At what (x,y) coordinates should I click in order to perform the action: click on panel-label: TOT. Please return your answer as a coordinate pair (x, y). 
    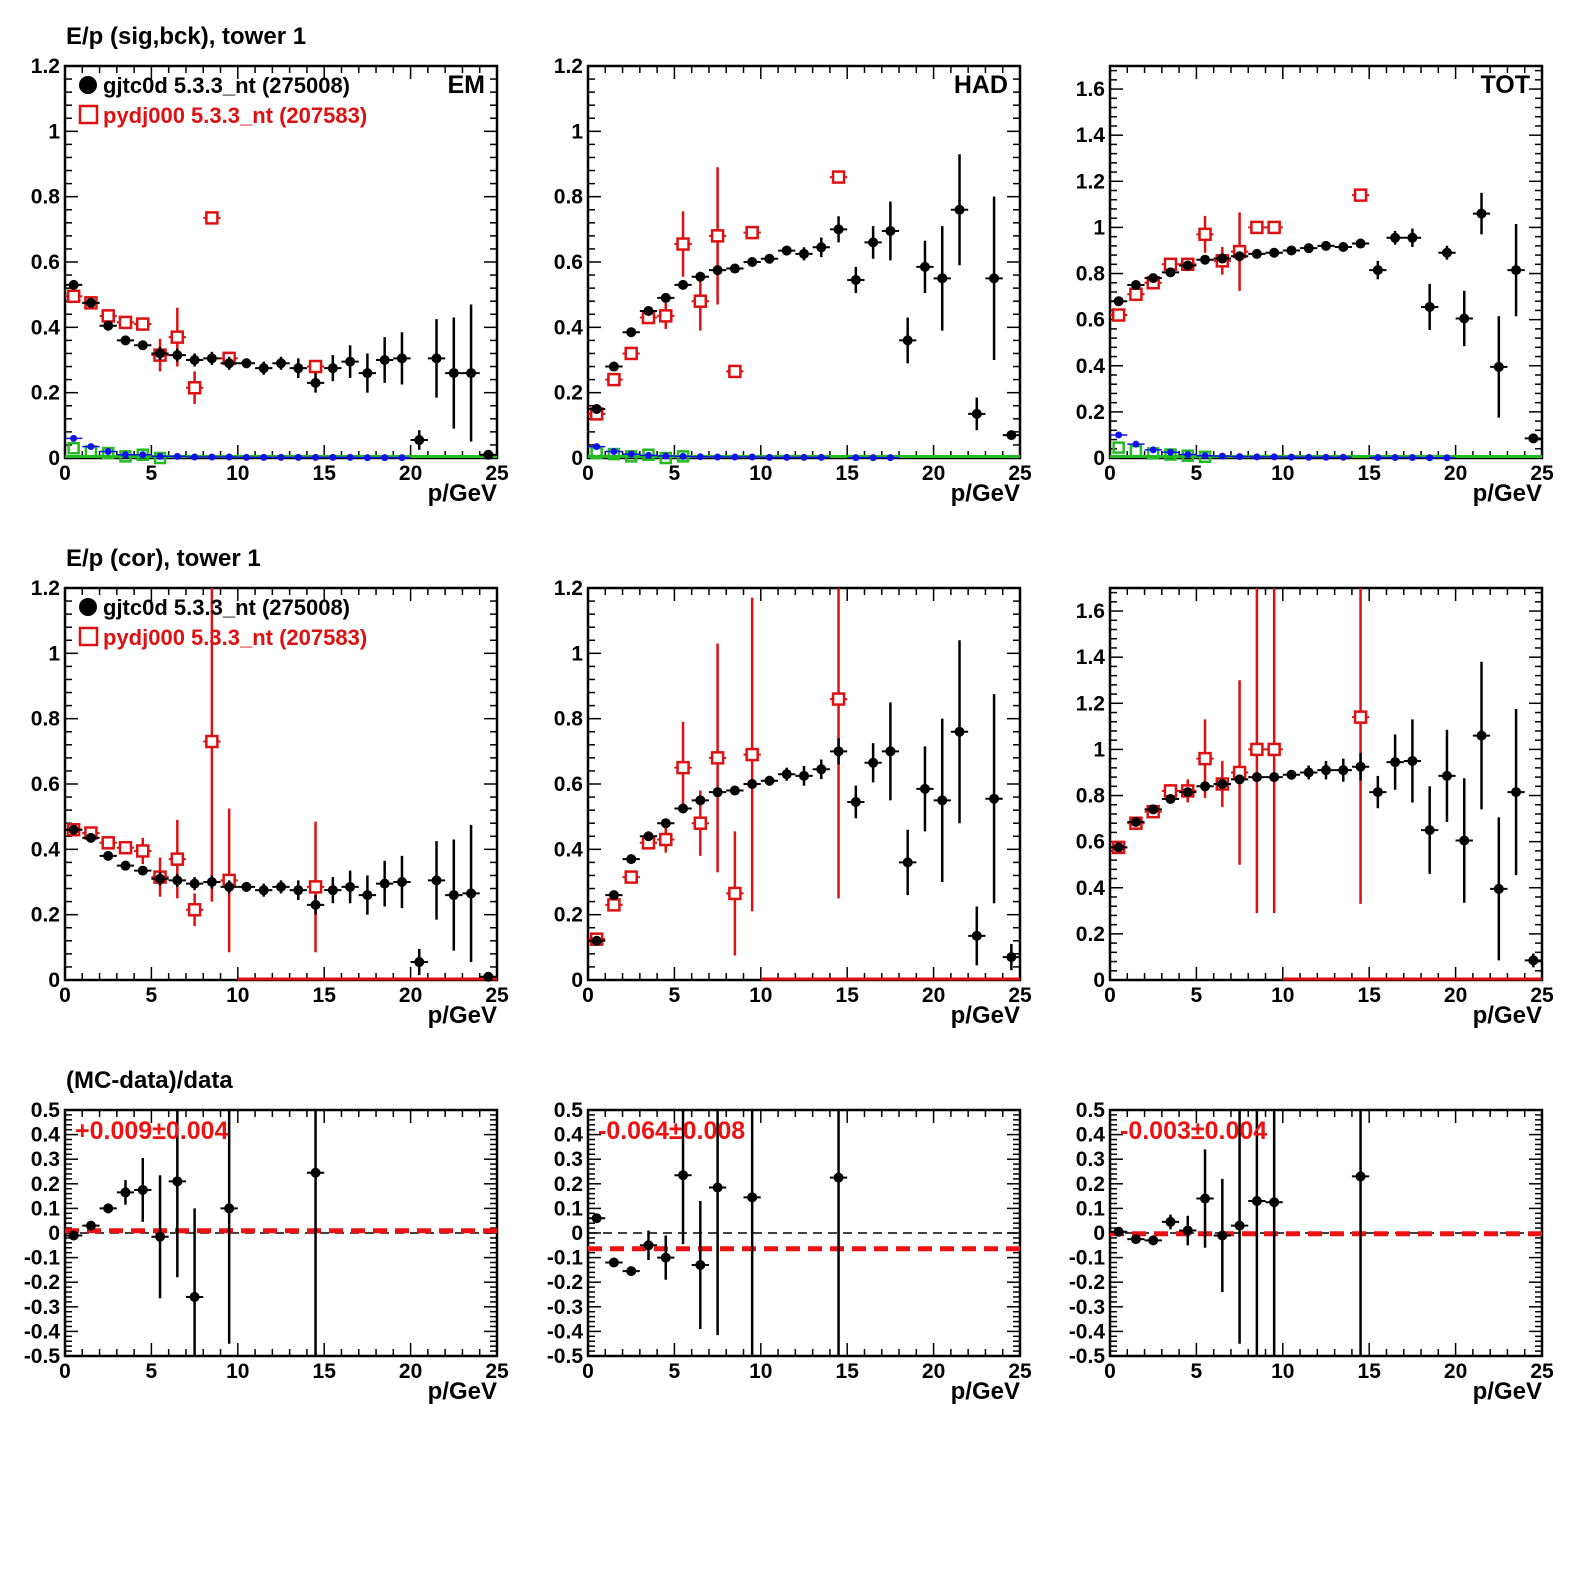
    Looking at the image, I should click on (1505, 85).